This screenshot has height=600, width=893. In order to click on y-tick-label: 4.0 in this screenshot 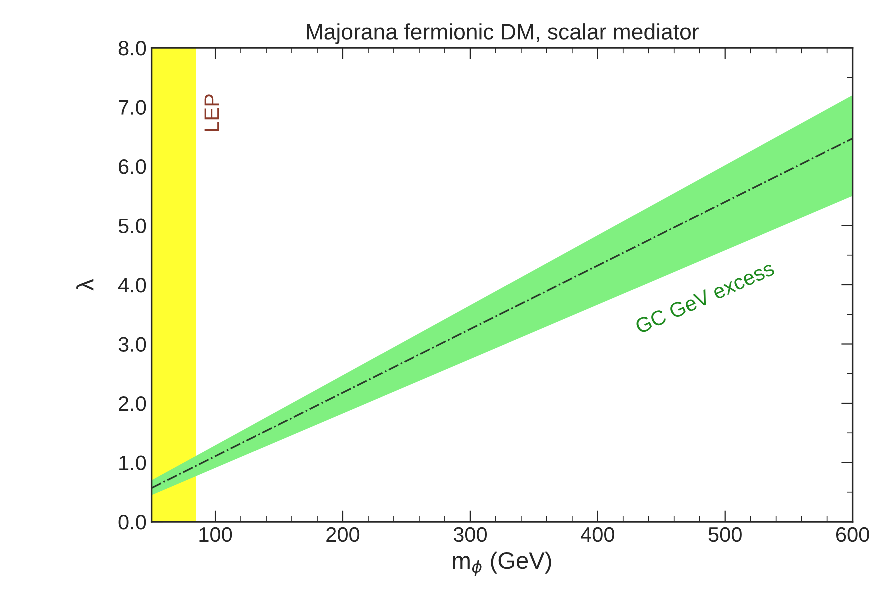, I will do `click(132, 285)`.